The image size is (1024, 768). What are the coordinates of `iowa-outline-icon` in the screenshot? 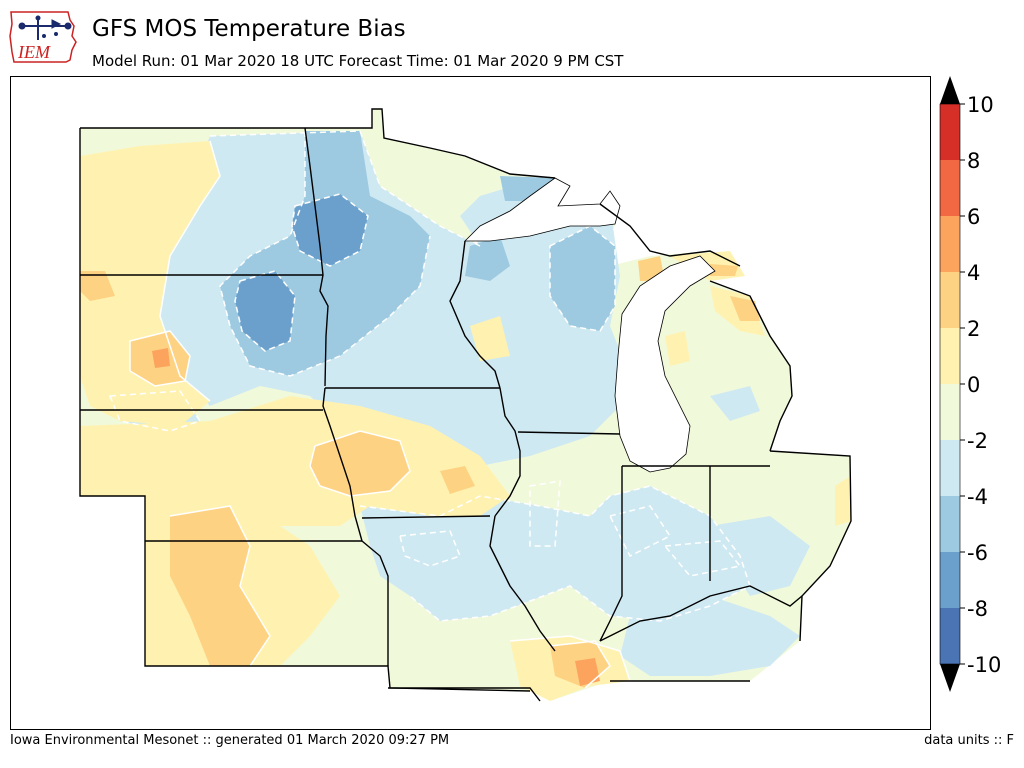 It's located at (43, 37).